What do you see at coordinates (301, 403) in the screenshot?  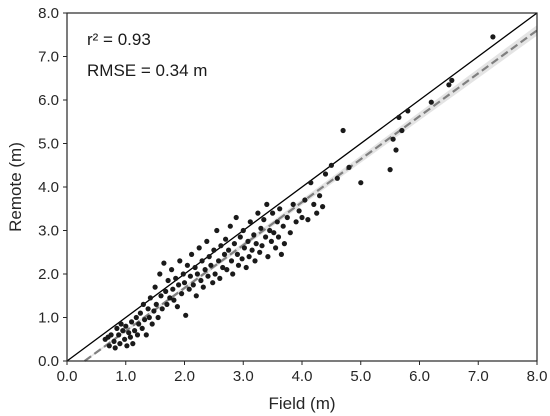 I see `x-axis-label: Field (m)` at bounding box center [301, 403].